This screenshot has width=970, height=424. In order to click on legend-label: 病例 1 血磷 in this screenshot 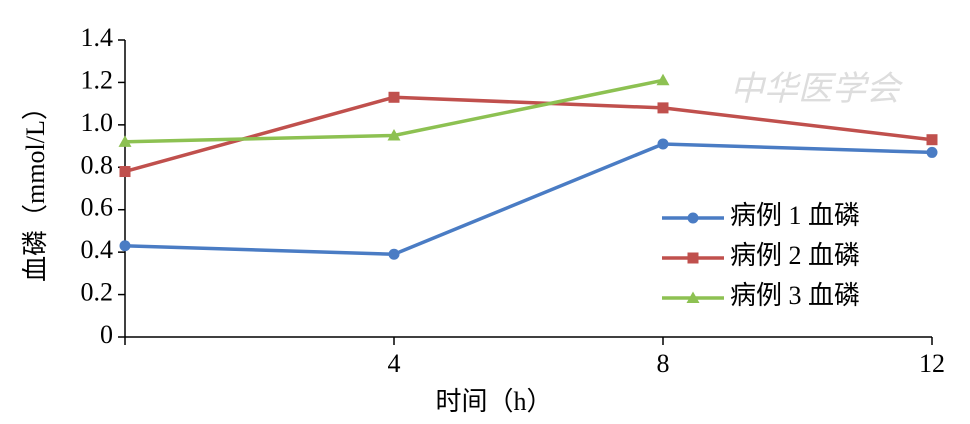, I will do `click(795, 215)`.